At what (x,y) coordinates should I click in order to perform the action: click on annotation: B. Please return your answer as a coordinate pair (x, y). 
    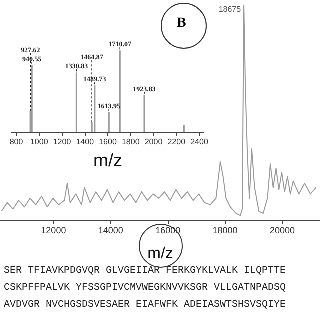
    Looking at the image, I should click on (181, 24).